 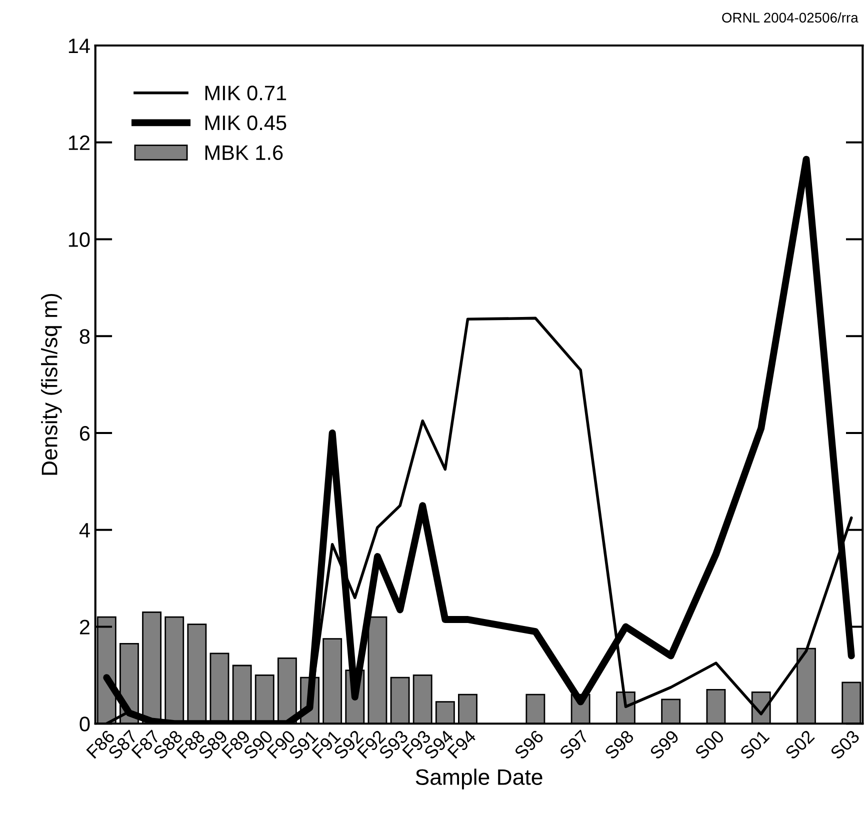 I want to click on y-axis-title: Density (fish/sq m), so click(x=51, y=384).